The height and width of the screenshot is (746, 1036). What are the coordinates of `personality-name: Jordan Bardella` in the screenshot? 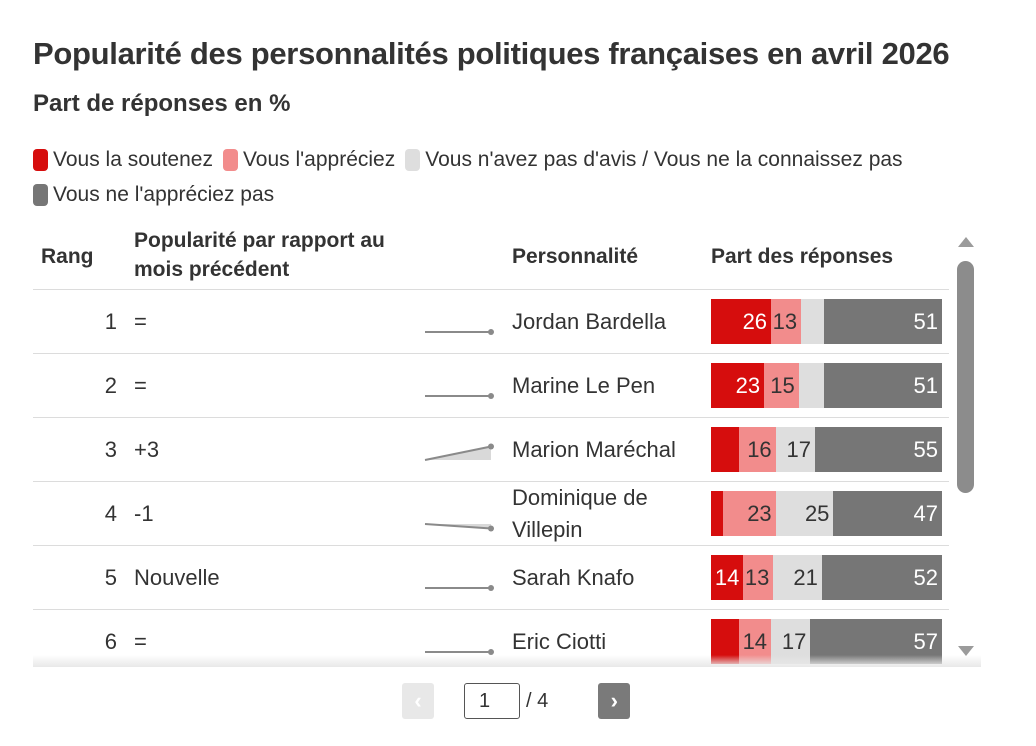 It's located at (589, 321).